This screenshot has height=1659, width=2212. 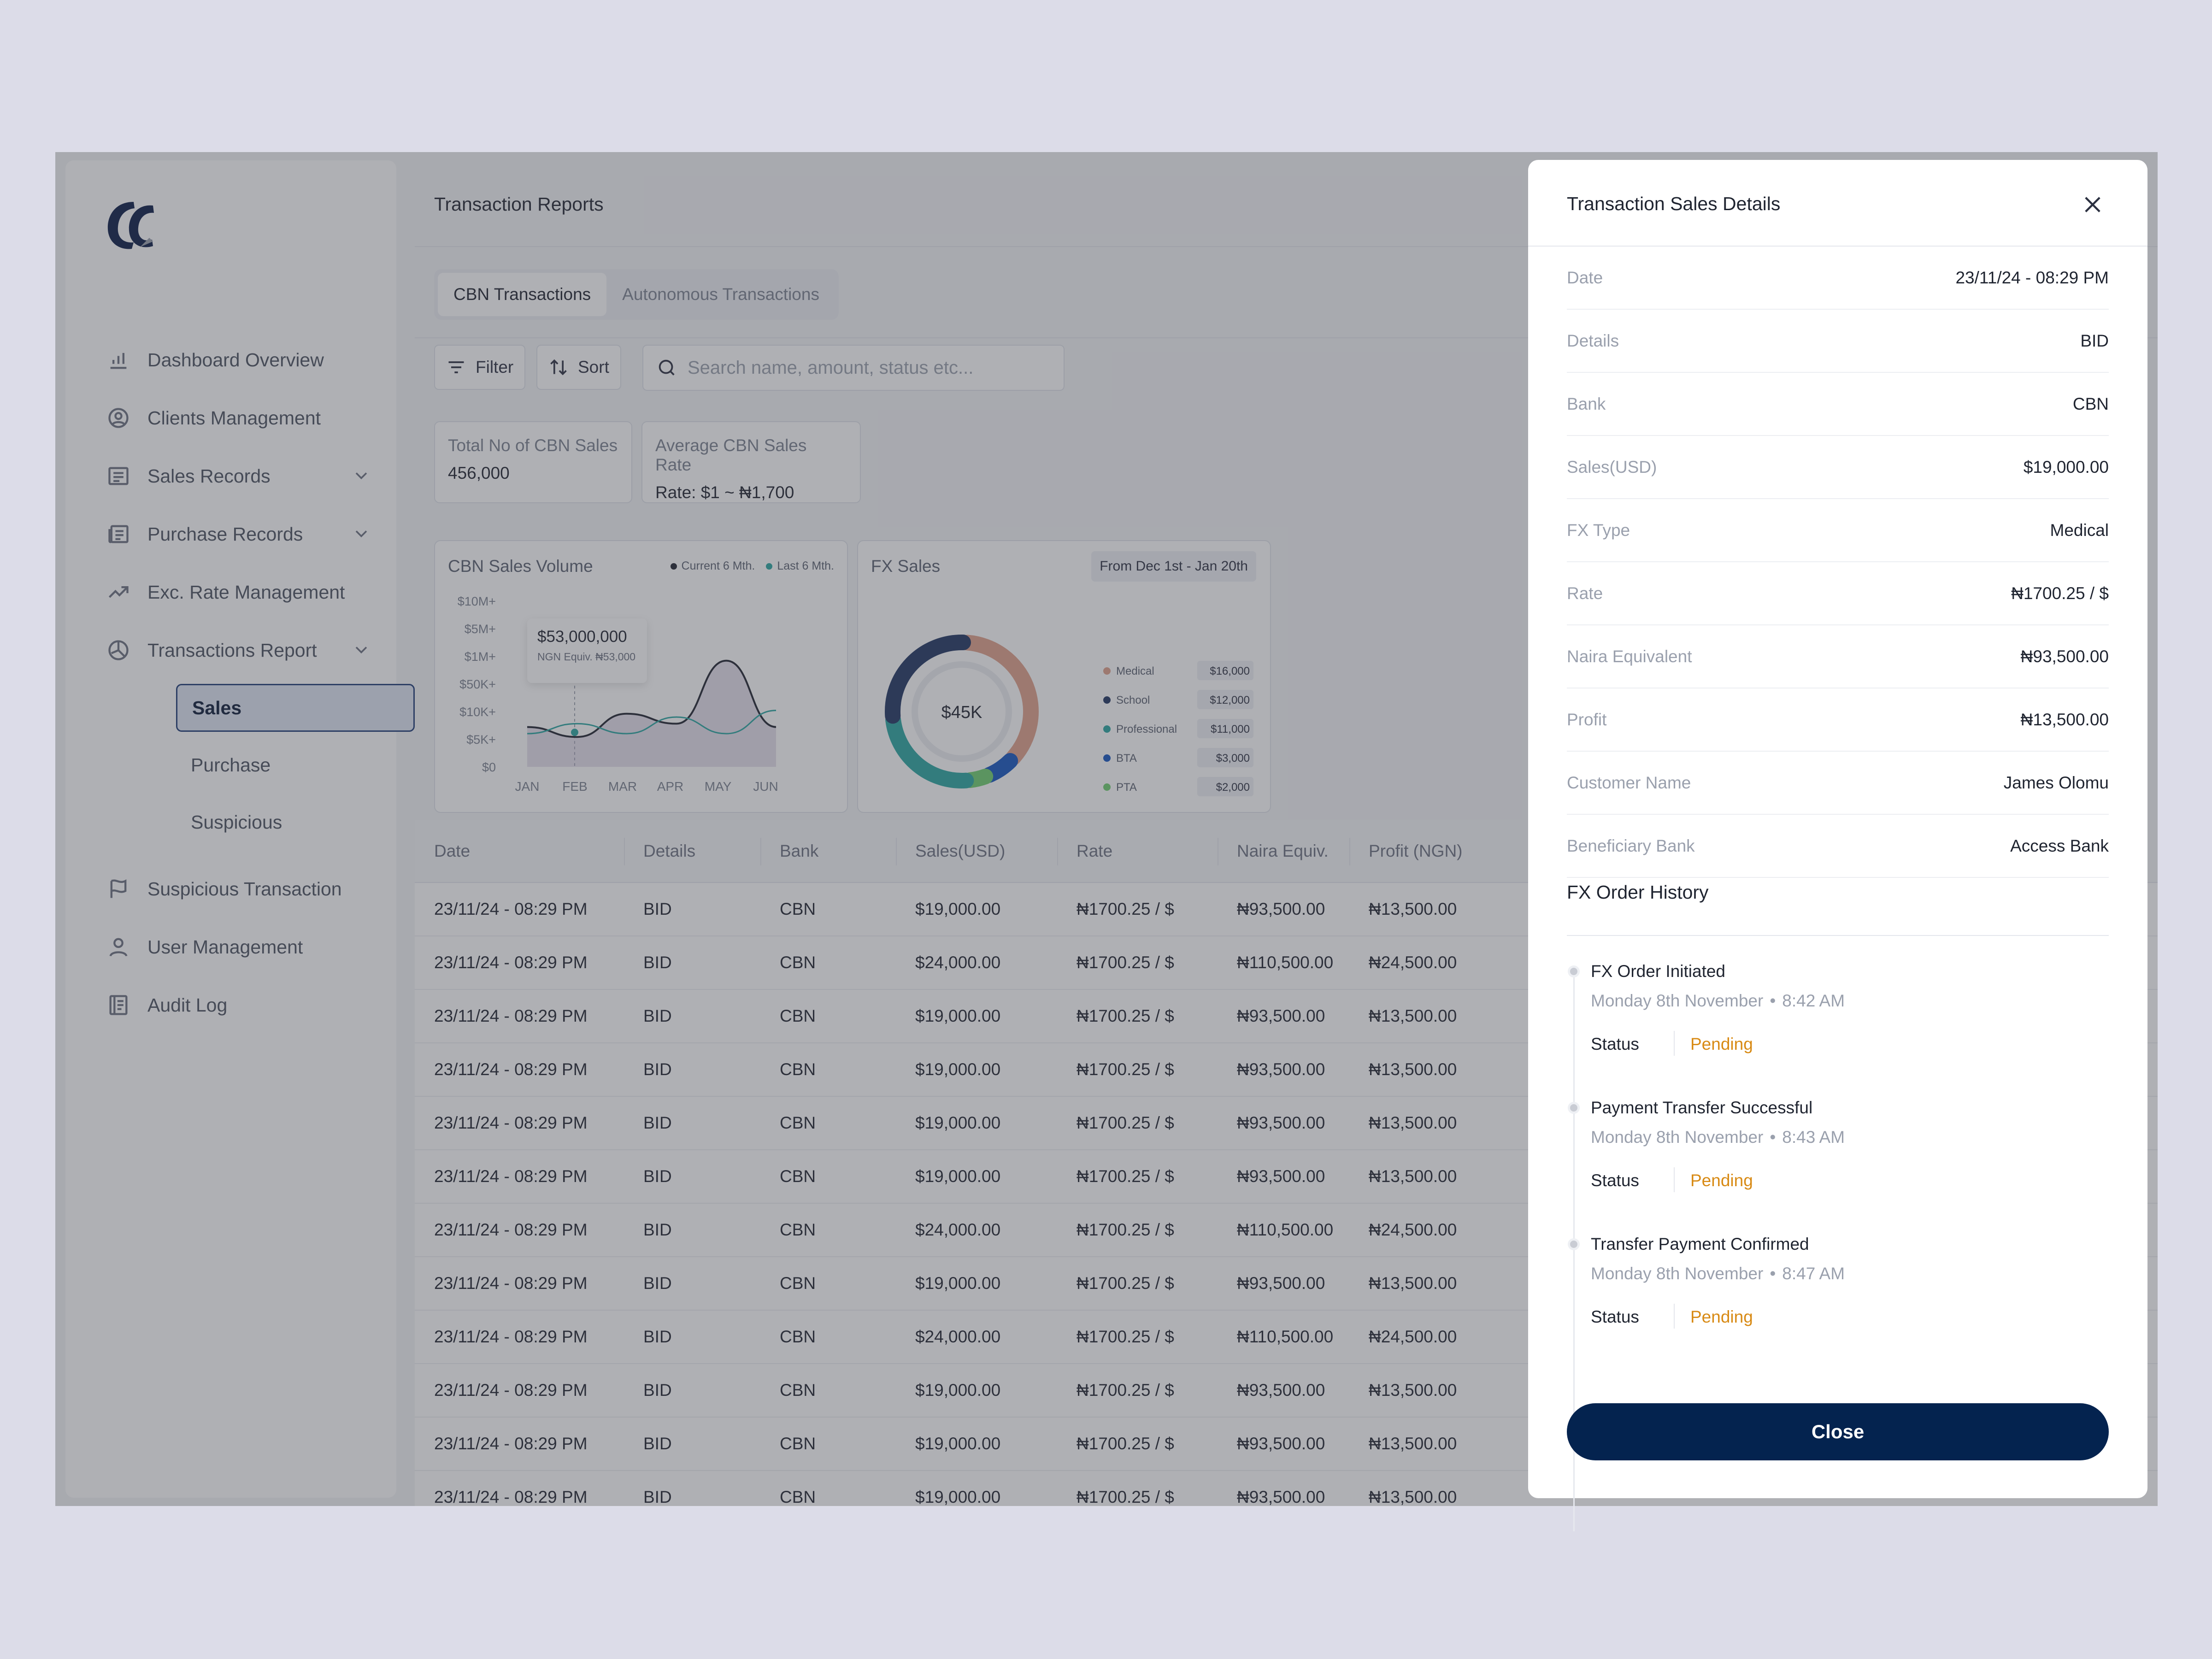 I want to click on tab-cbn-transactions: CBN Transactions, so click(x=522, y=294).